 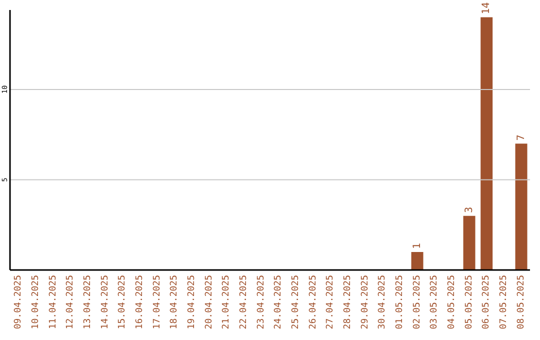 What do you see at coordinates (244, 302) in the screenshot?
I see `x-tick-label: 22.04.2025` at bounding box center [244, 302].